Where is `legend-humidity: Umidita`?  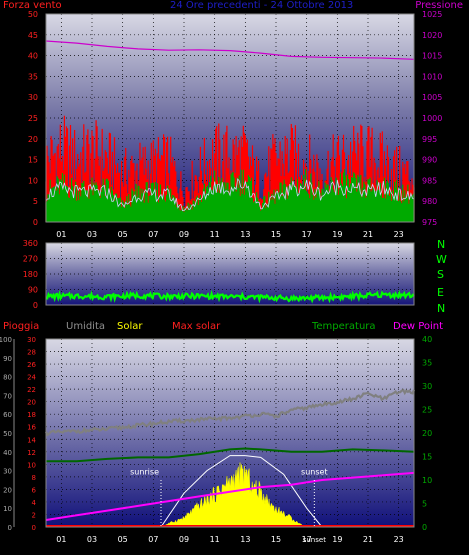 legend-humidity: Umidita is located at coordinates (86, 326).